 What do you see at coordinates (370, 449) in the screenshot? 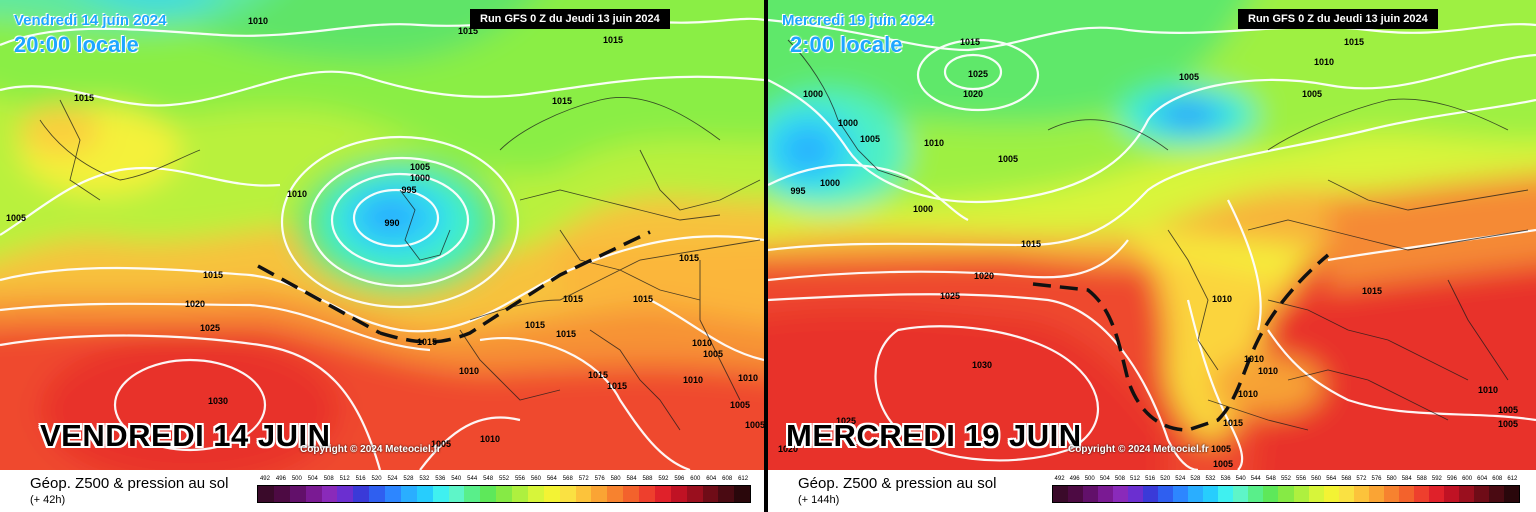
I see `copyright-label: Copyright © 2024 Meteociel.fr` at bounding box center [370, 449].